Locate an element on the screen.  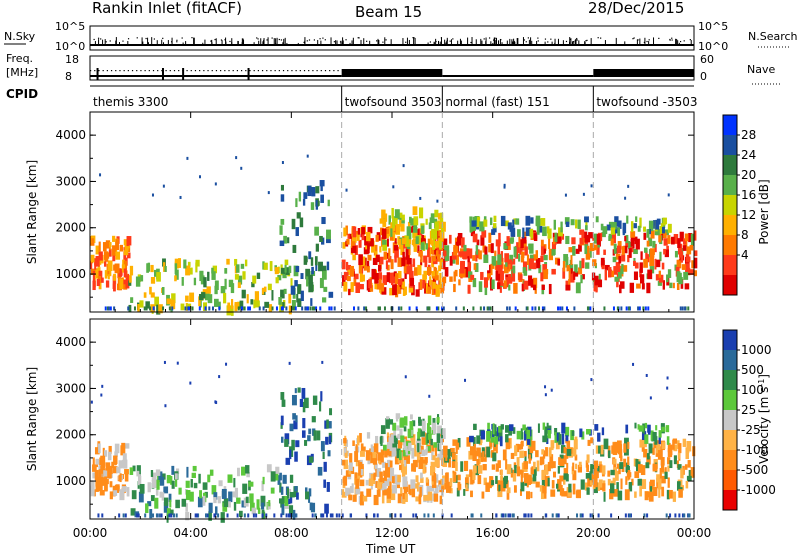
nsearch-label: N.Search is located at coordinates (773, 36).